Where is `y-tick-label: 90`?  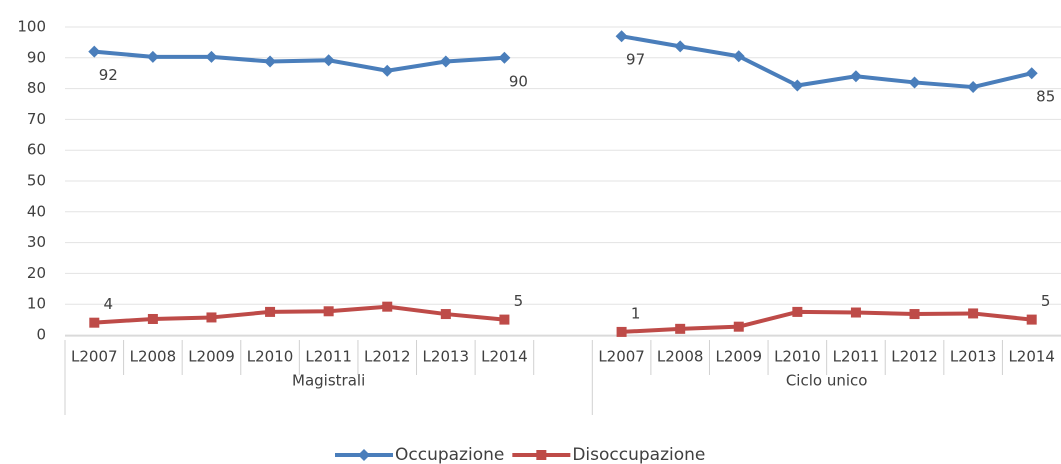
y-tick-label: 90 is located at coordinates (36, 57).